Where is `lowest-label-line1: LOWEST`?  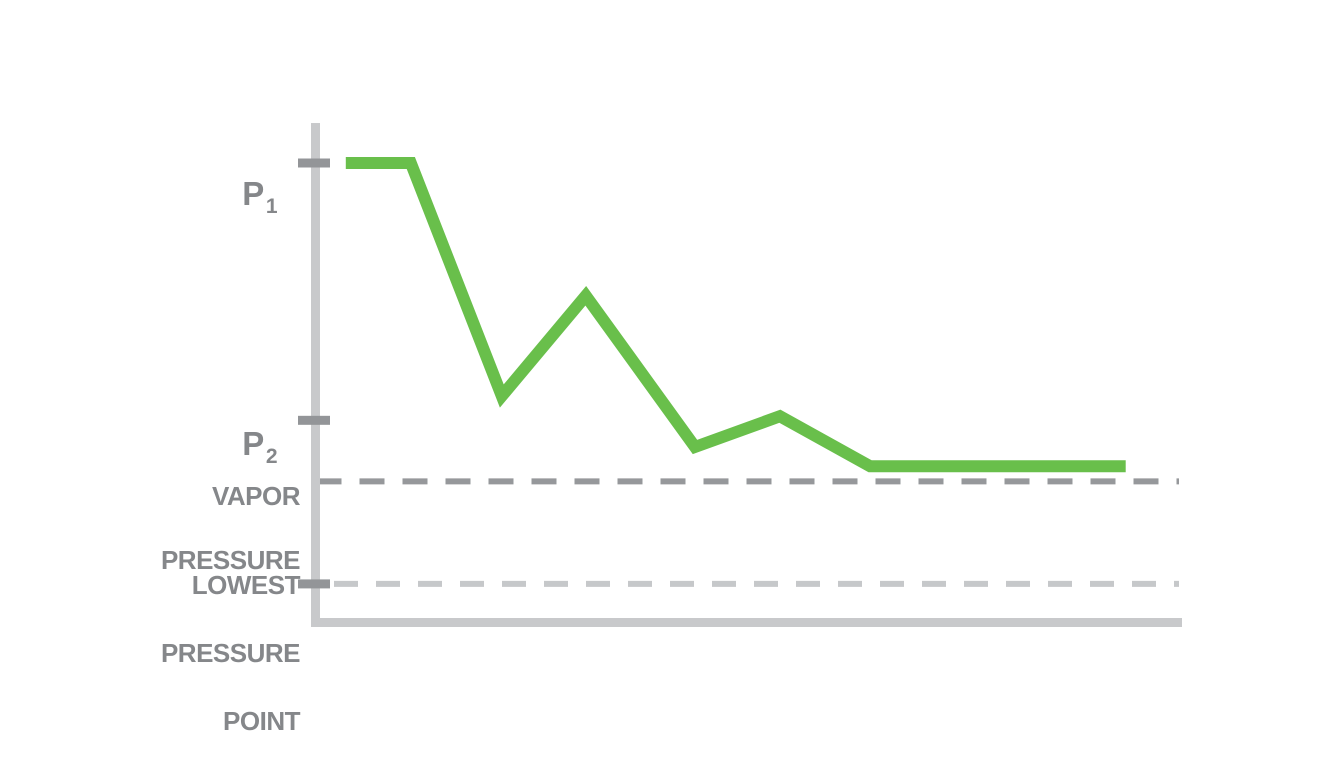
lowest-label-line1: LOWEST is located at coordinates (246, 585).